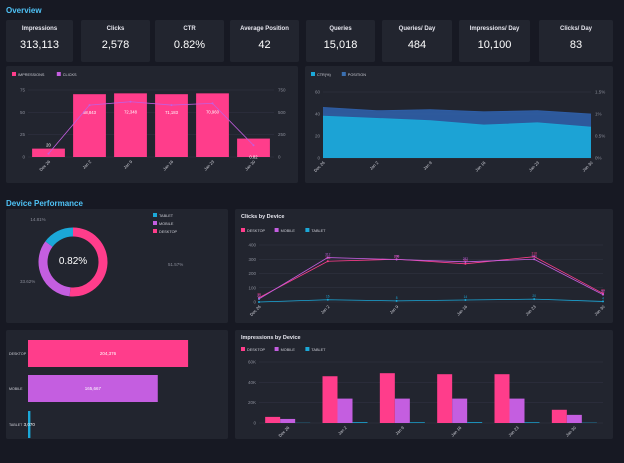  What do you see at coordinates (397, 256) in the screenshot?
I see `point-data-label: 300` at bounding box center [397, 256].